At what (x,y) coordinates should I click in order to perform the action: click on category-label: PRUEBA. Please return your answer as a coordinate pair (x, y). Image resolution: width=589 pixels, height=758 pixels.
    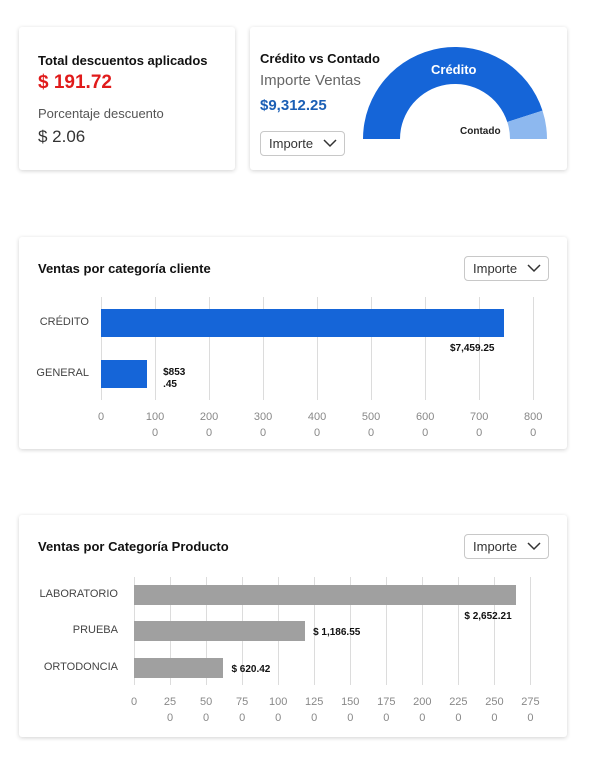
    Looking at the image, I should click on (95, 630).